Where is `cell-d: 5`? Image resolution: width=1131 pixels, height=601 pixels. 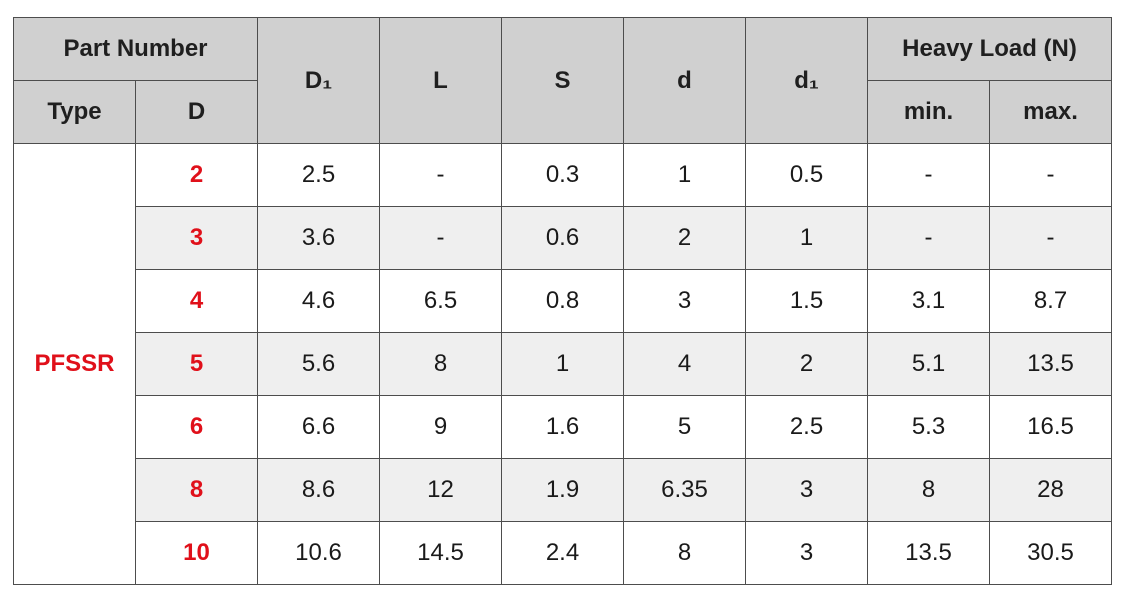 cell-d: 5 is located at coordinates (685, 427).